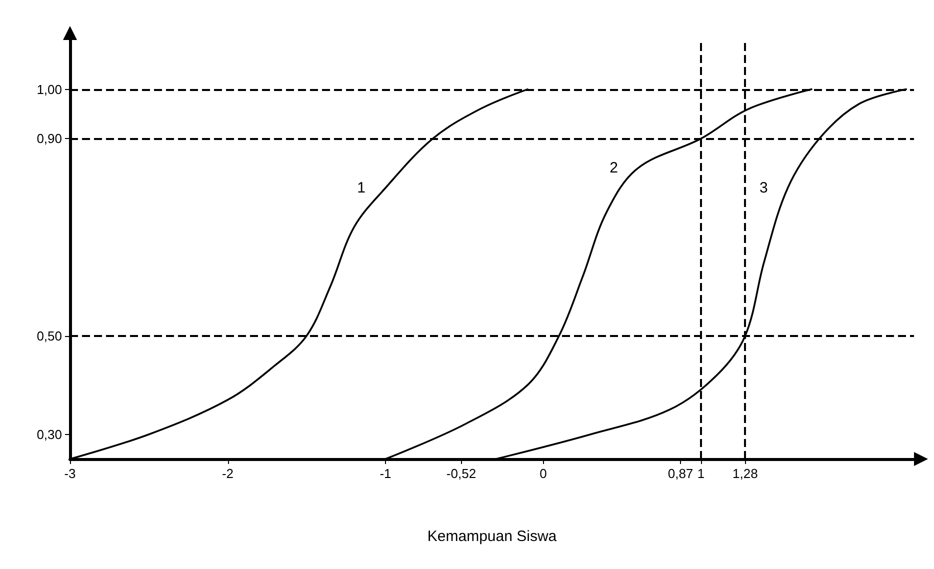 The height and width of the screenshot is (569, 934). What do you see at coordinates (49, 336) in the screenshot?
I see `y-tick-label: 0,50` at bounding box center [49, 336].